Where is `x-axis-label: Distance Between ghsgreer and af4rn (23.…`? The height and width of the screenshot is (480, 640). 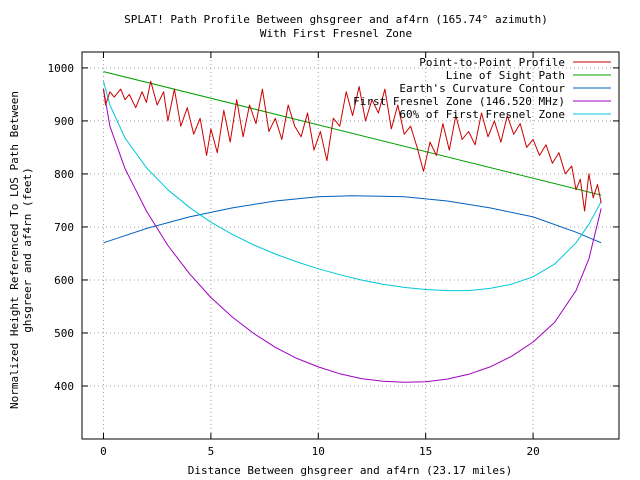 x-axis-label: Distance Between ghsgreer and af4rn (23.… is located at coordinates (350, 470).